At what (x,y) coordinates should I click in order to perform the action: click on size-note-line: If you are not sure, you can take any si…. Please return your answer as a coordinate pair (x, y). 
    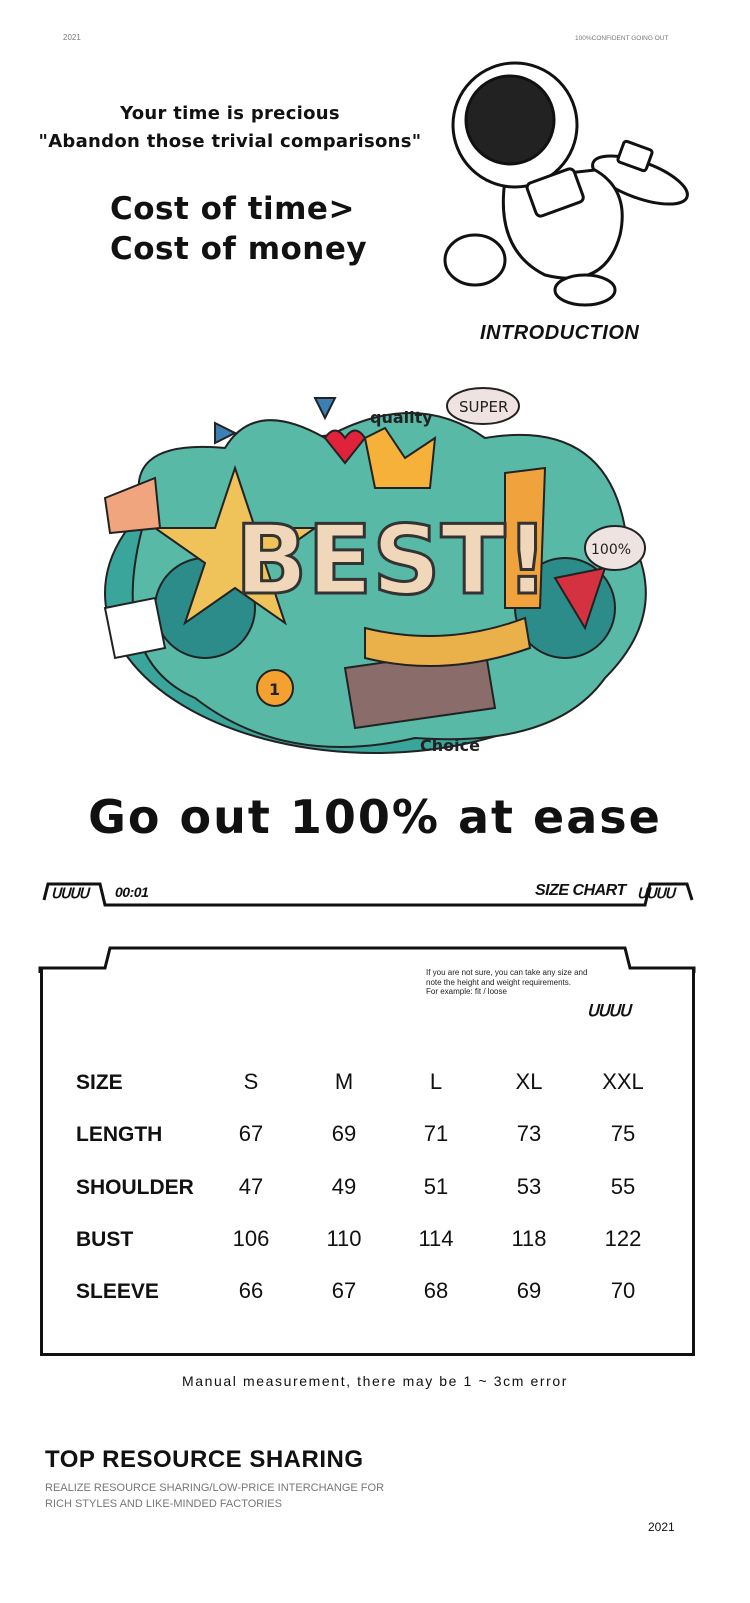
    Looking at the image, I should click on (507, 972).